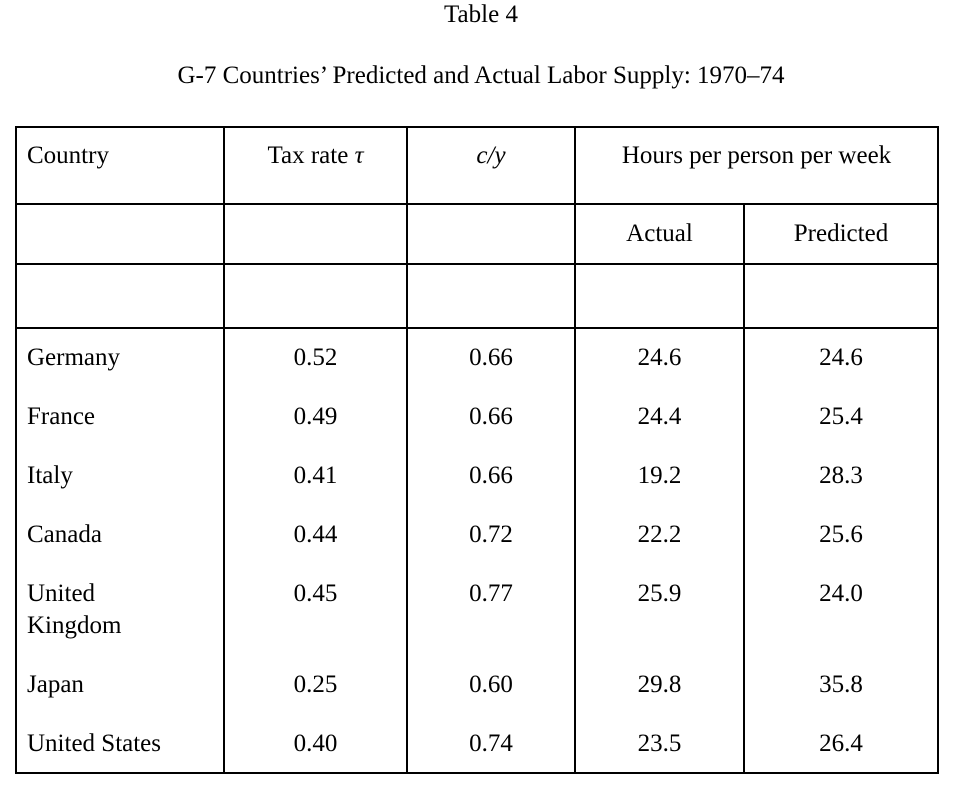  Describe the element at coordinates (315, 416) in the screenshot. I see `tax-rate-cell: 0.49` at that location.